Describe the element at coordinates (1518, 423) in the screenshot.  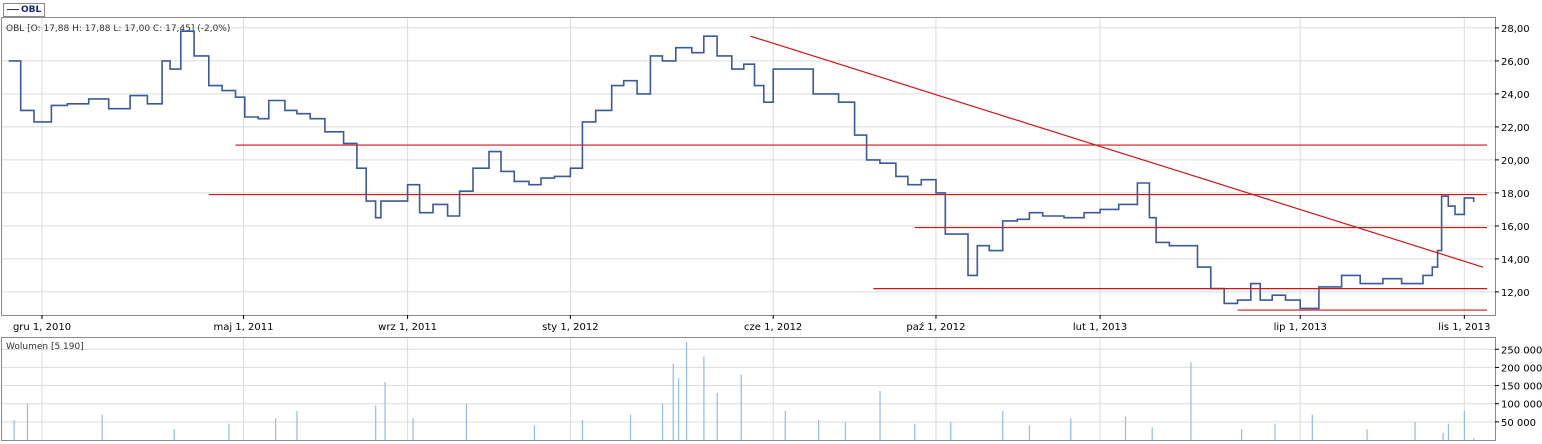
I see `volume-y-tick-label: 50 000` at that location.